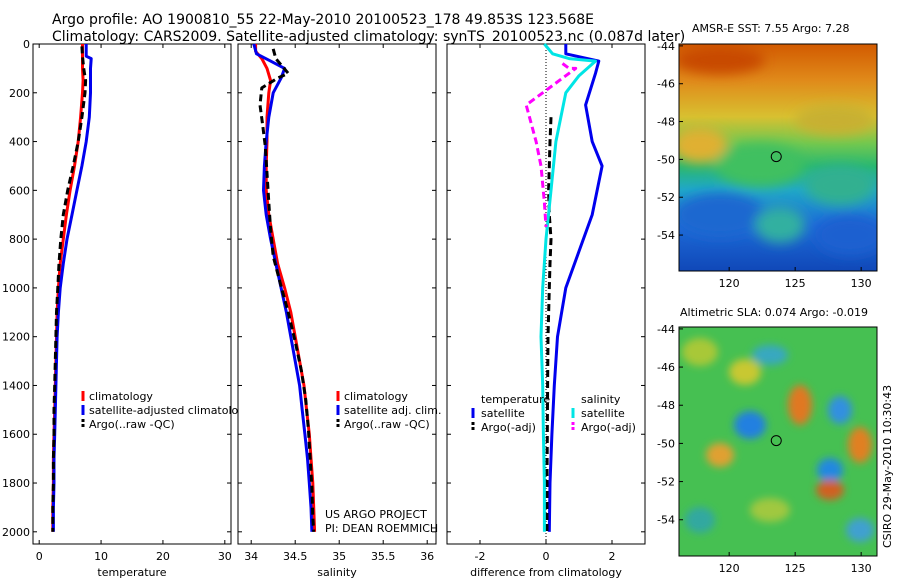  Describe the element at coordinates (549, 324) in the screenshot. I see `series-line-temperature-argo-adj-` at that location.